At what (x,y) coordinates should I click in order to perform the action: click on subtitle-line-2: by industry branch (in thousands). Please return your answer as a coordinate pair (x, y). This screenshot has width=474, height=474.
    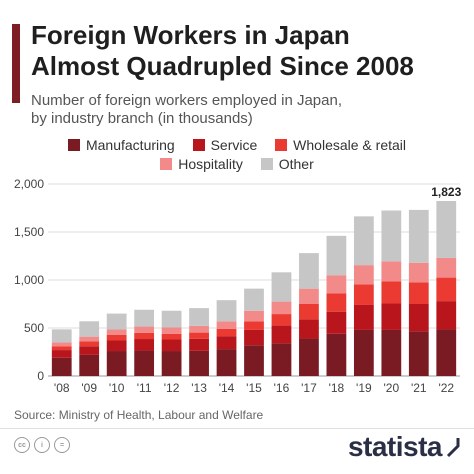
    Looking at the image, I should click on (142, 118).